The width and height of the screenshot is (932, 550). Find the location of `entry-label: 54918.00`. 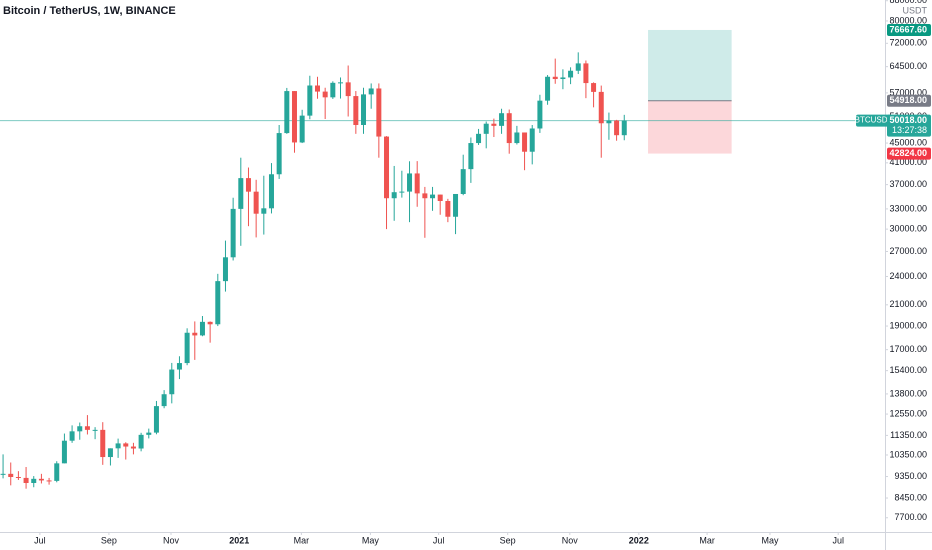

entry-label: 54918.00 is located at coordinates (908, 100).